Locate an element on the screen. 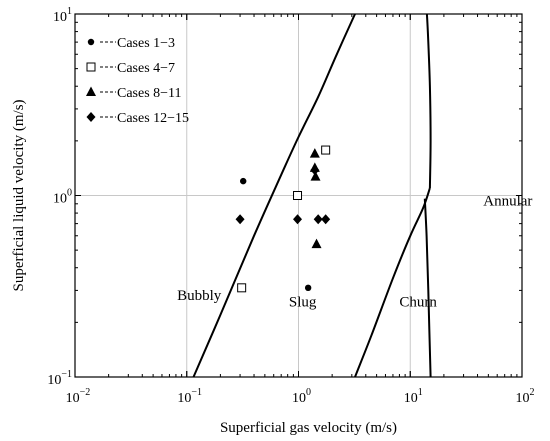 The width and height of the screenshot is (550, 441). legend: Cases 1−3 Cases 4−7 Cases 8−11 Cases 12−15 is located at coordinates (137, 81).